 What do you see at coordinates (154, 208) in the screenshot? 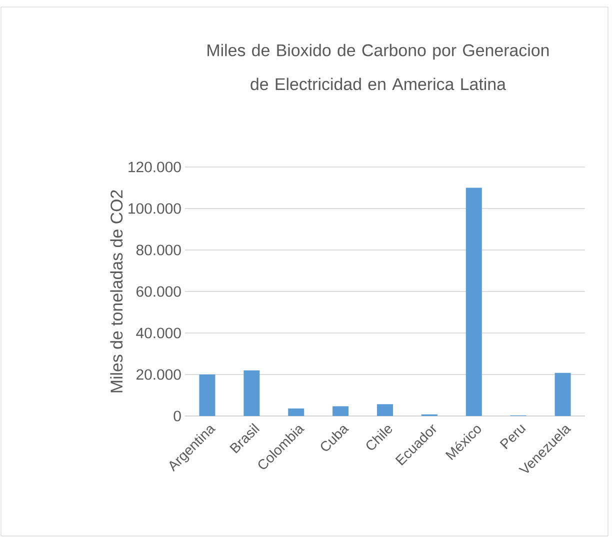
I see `y-tick-label: 100.000` at bounding box center [154, 208].